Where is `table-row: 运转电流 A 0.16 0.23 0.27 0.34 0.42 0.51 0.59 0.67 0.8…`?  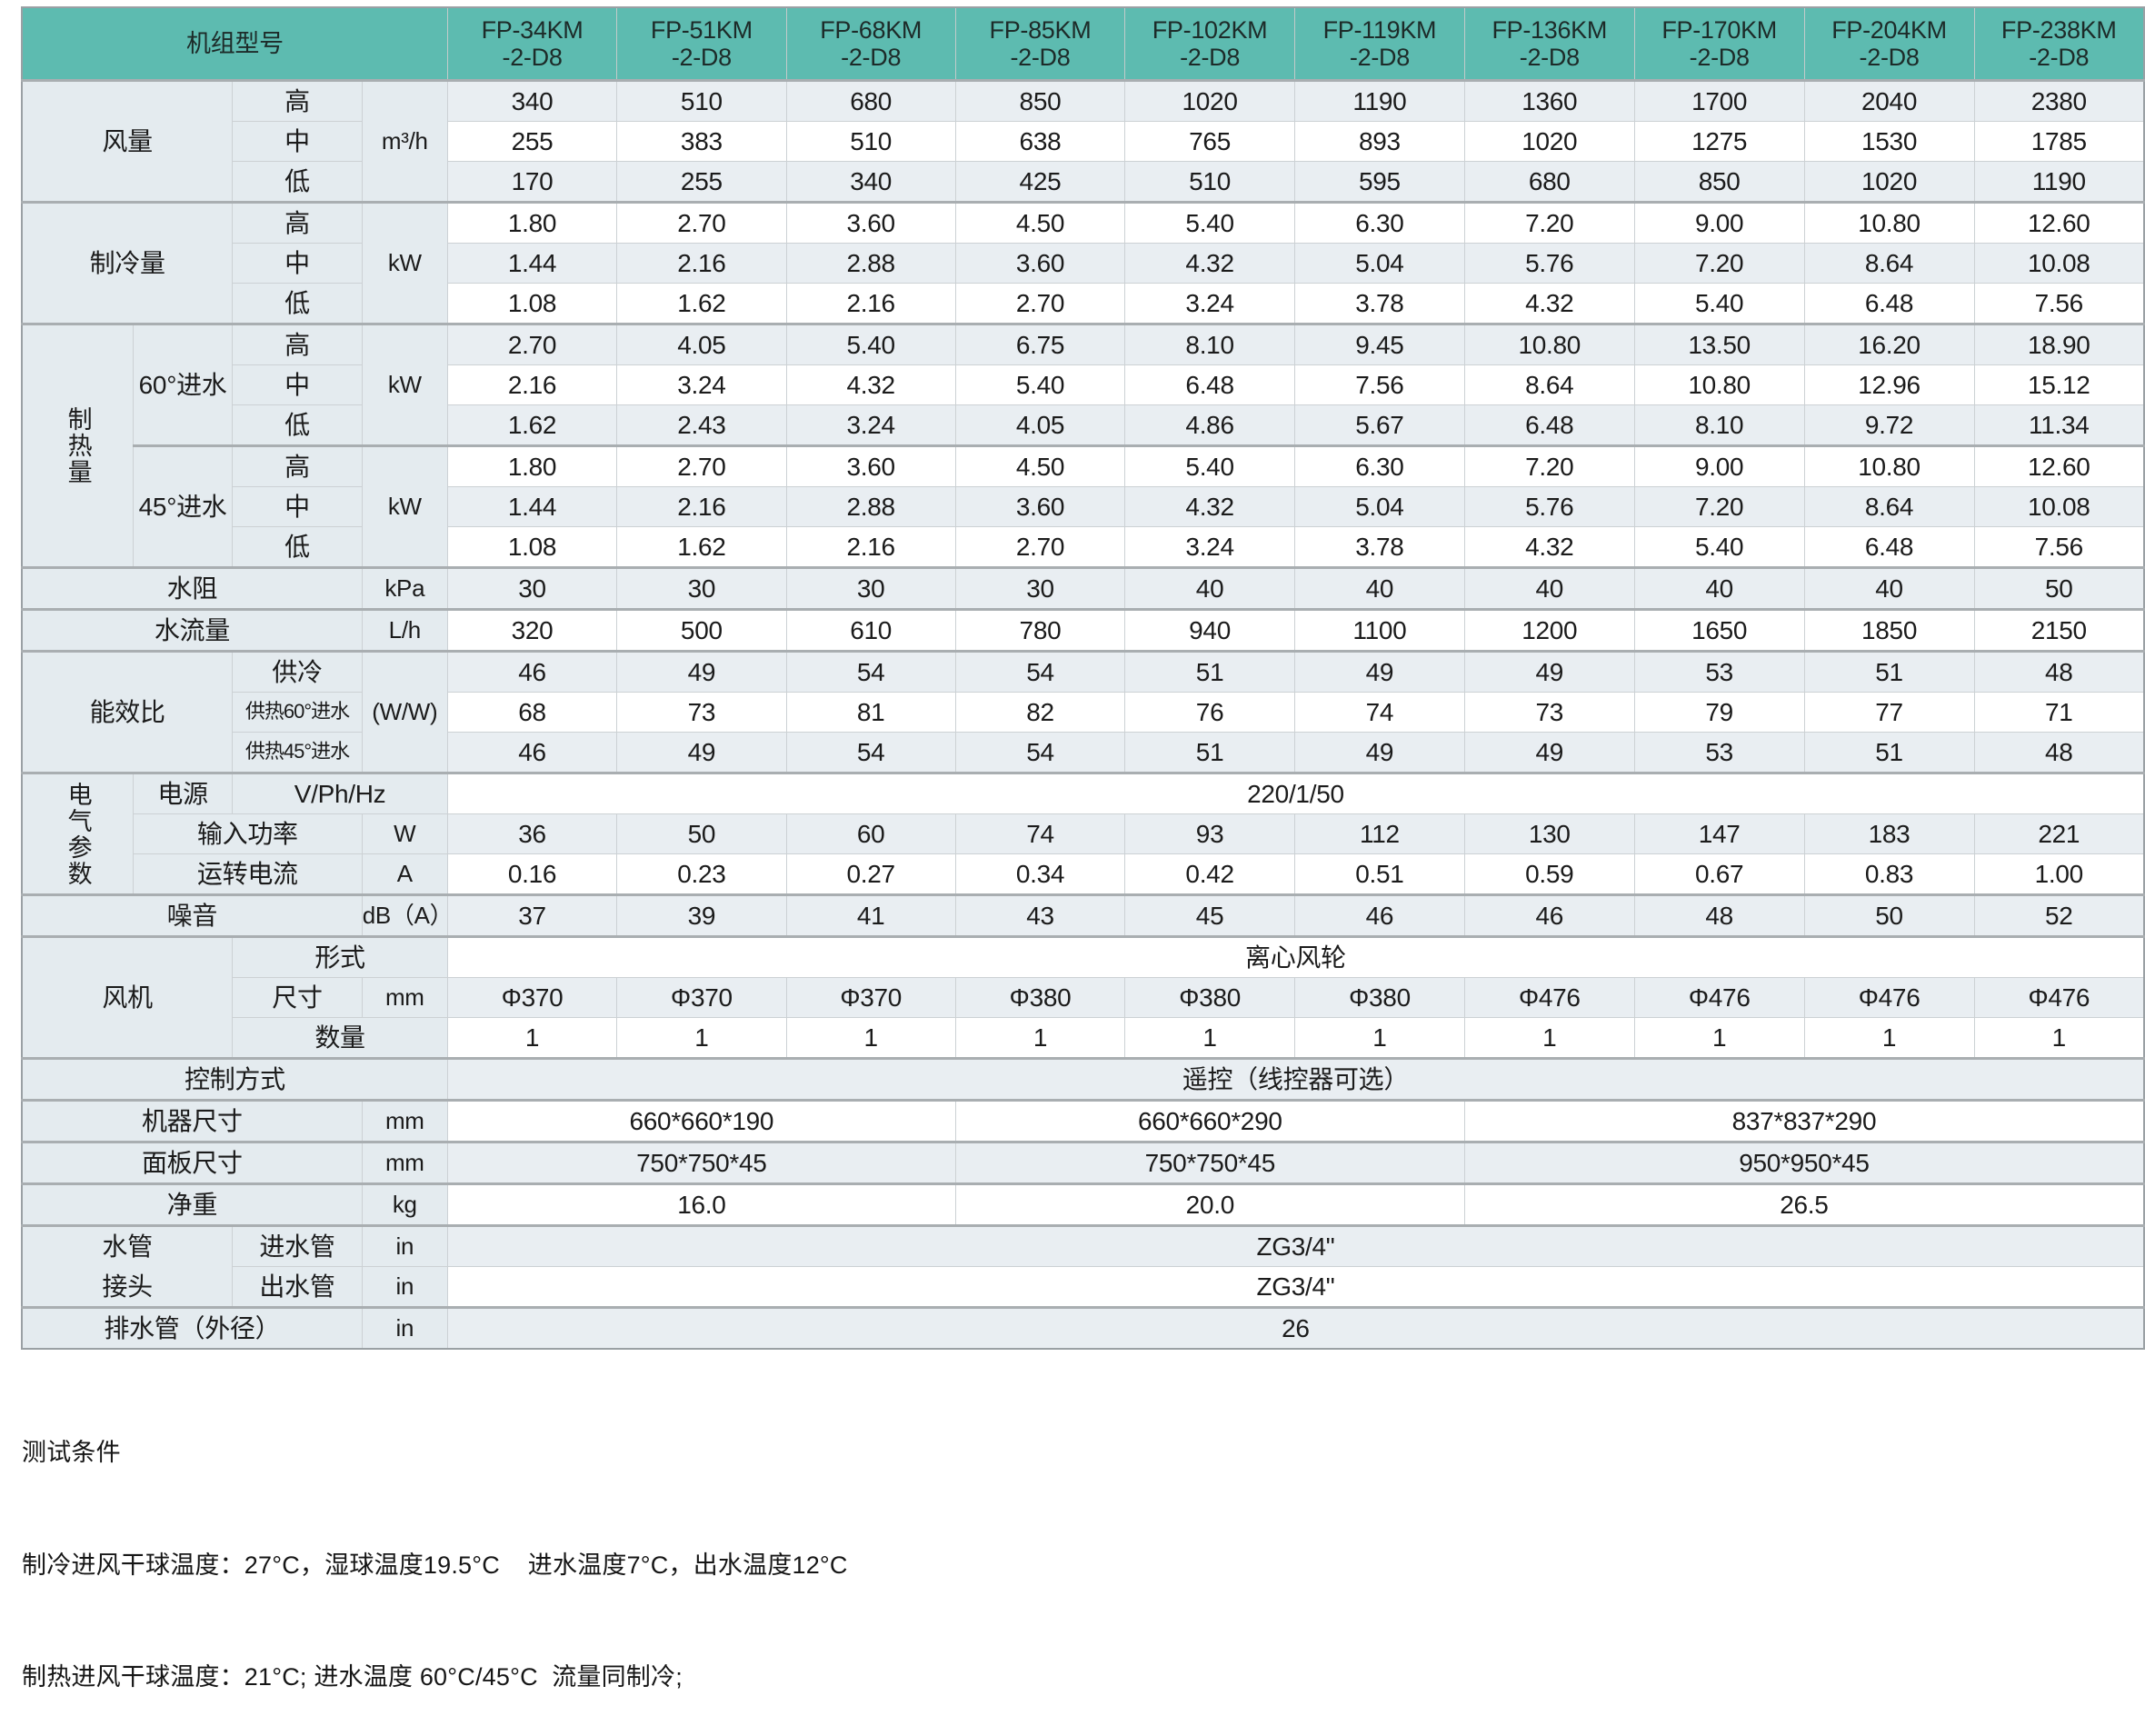 table-row: 运转电流 A 0.16 0.23 0.27 0.34 0.42 0.51 0.59 0.67 0.8… is located at coordinates (1084, 874).